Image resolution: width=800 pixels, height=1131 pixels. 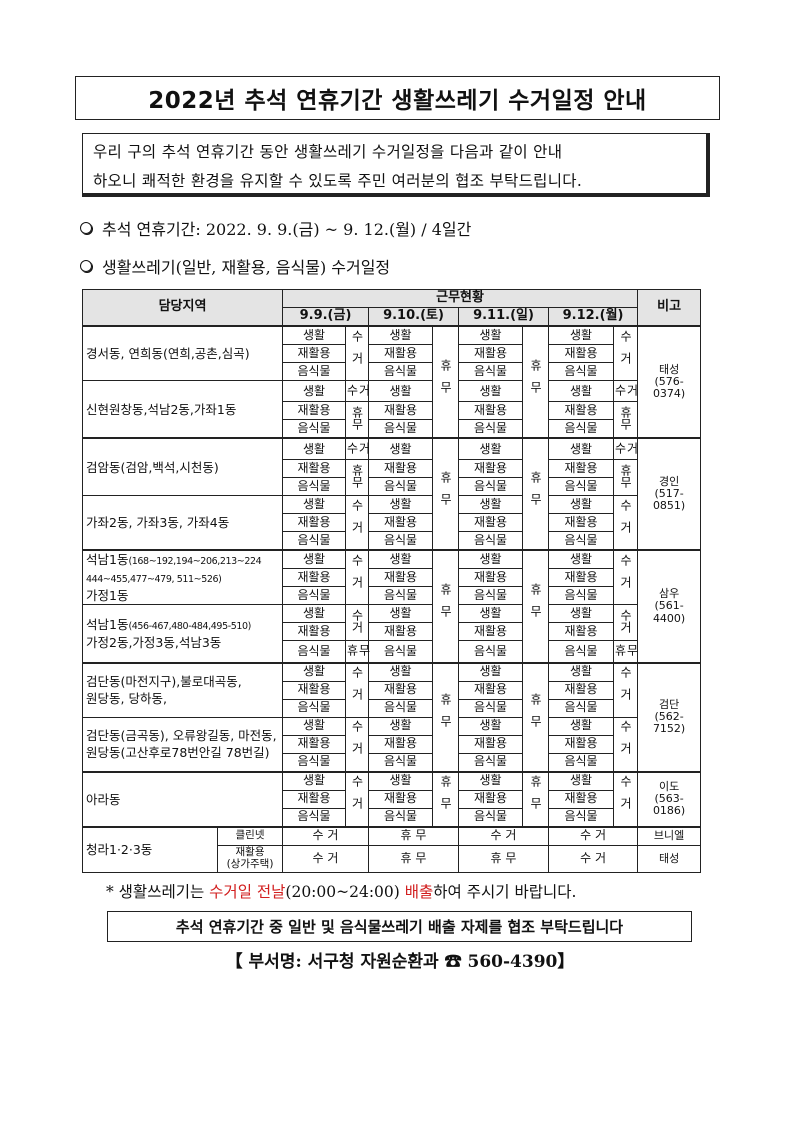 I want to click on note-highlight: 수거일 전날, so click(x=247, y=891).